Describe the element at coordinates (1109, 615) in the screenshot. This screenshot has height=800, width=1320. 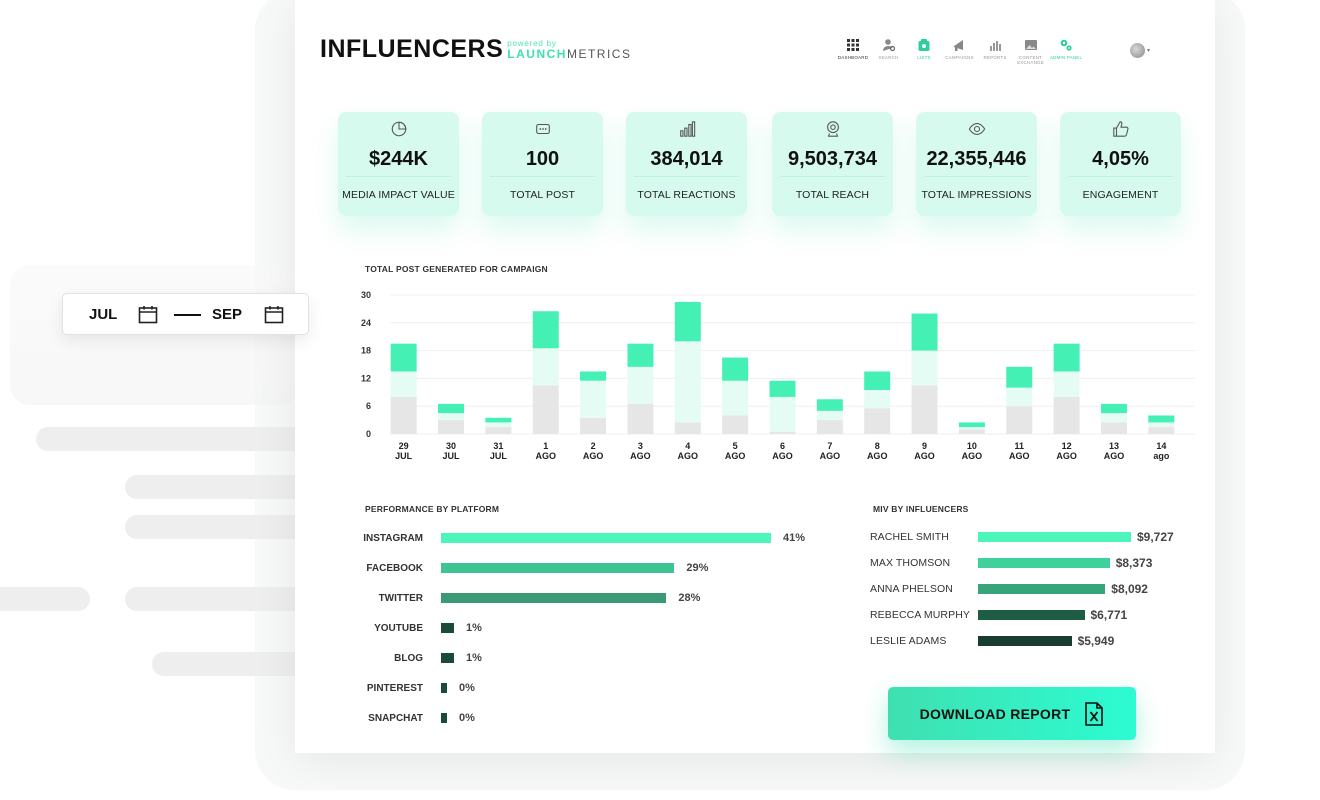
I see `influencer-value: $6,771` at that location.